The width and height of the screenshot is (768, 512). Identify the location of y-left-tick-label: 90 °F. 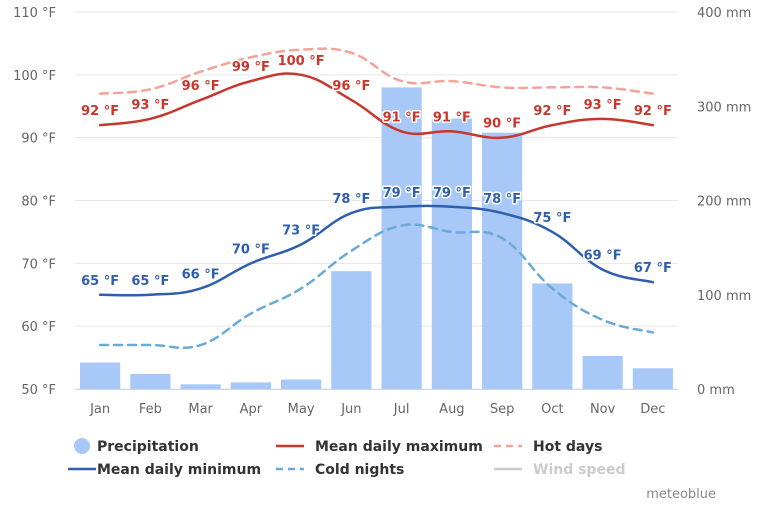
(38, 139).